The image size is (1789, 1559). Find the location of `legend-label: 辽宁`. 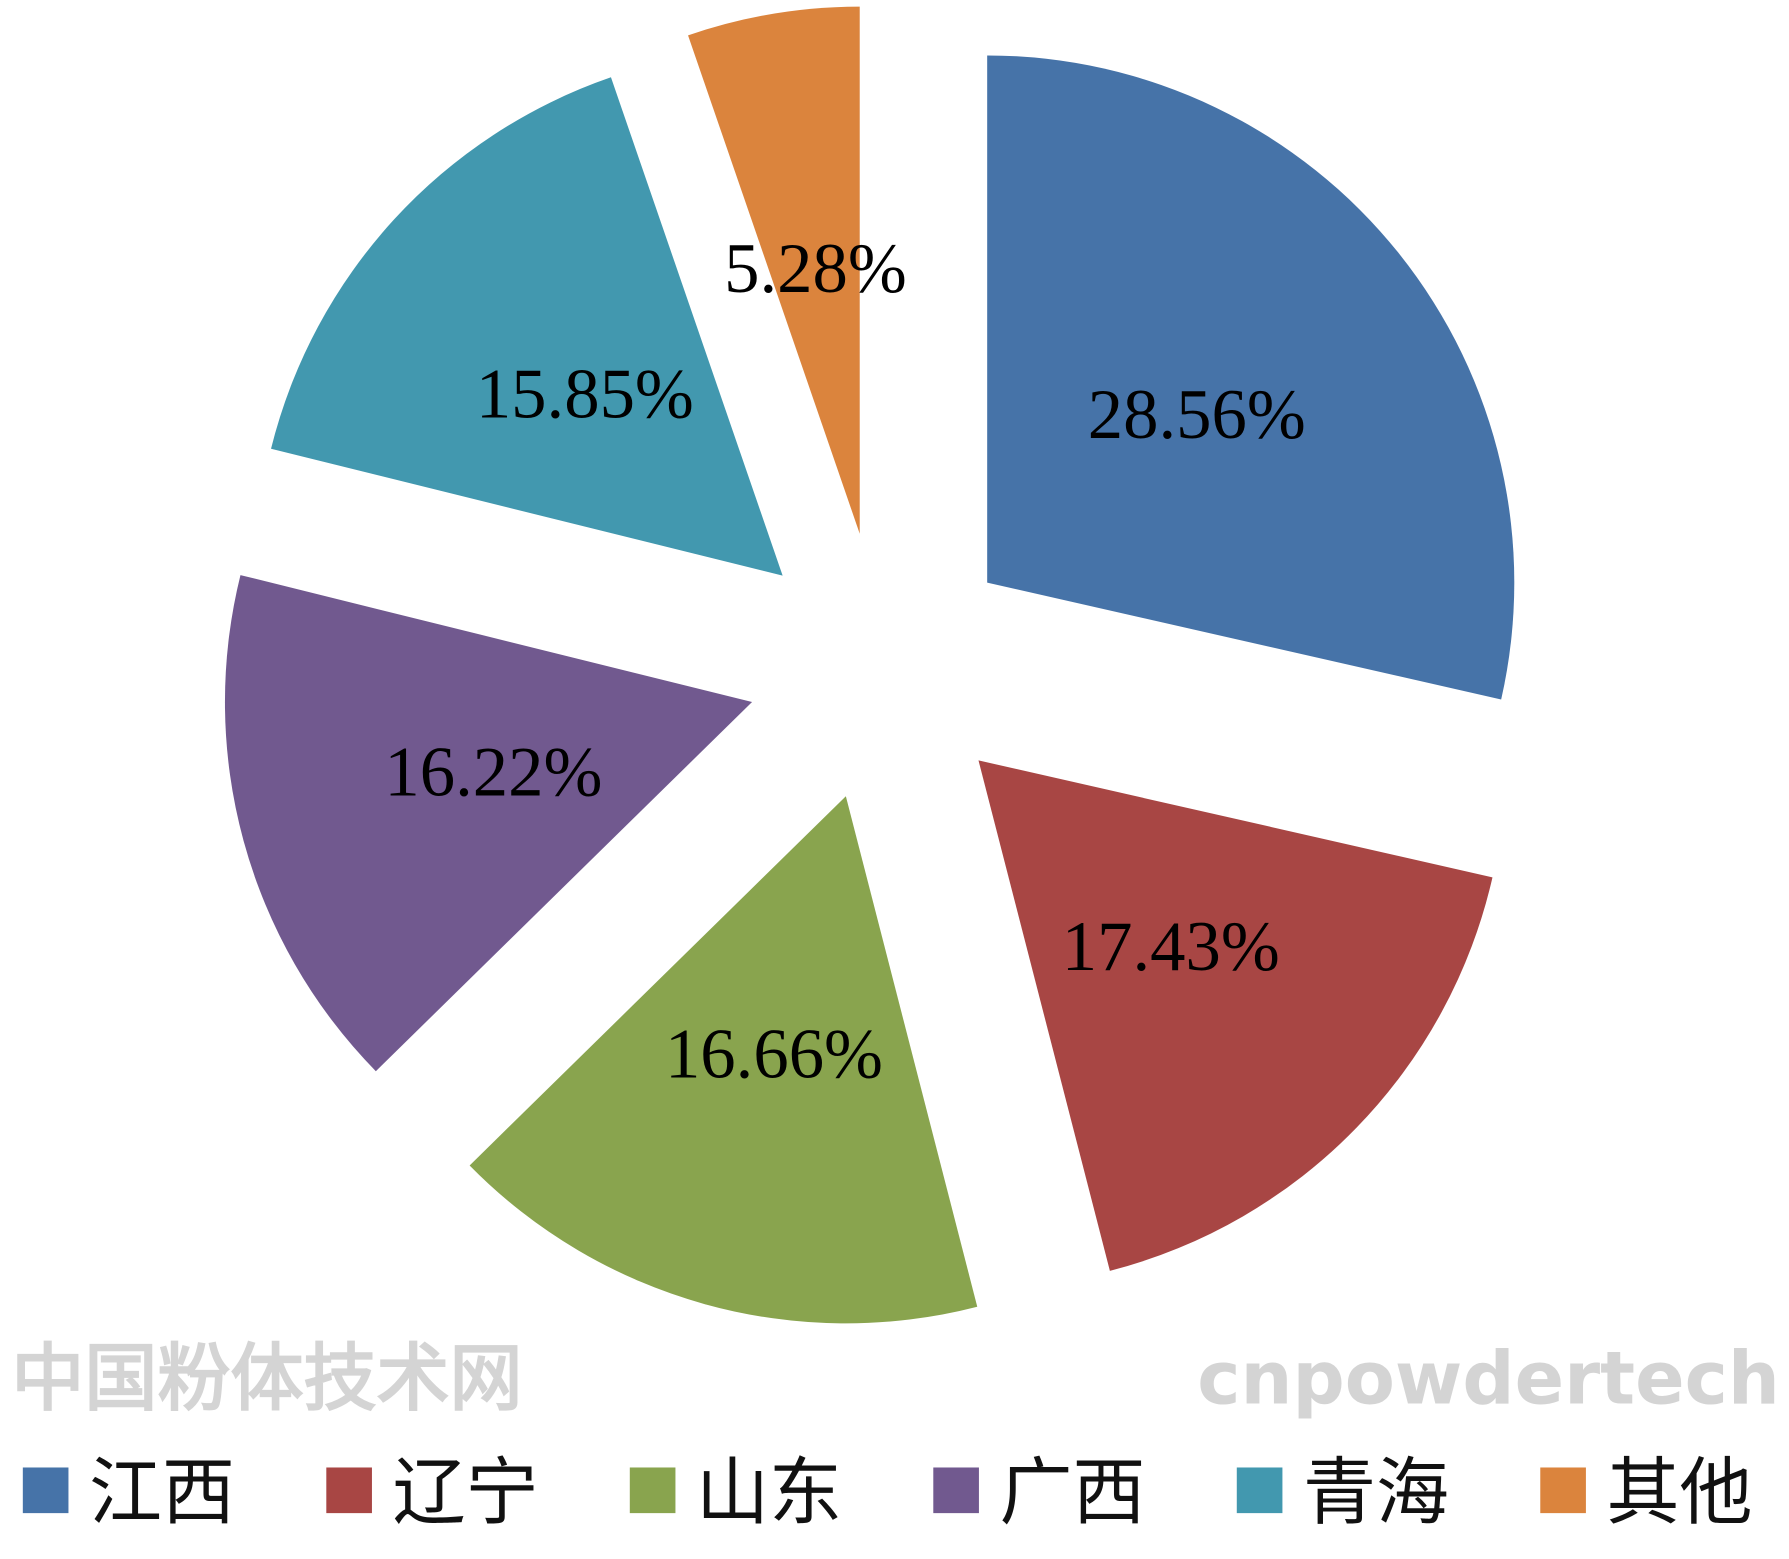

legend-label: 辽宁 is located at coordinates (465, 1493).